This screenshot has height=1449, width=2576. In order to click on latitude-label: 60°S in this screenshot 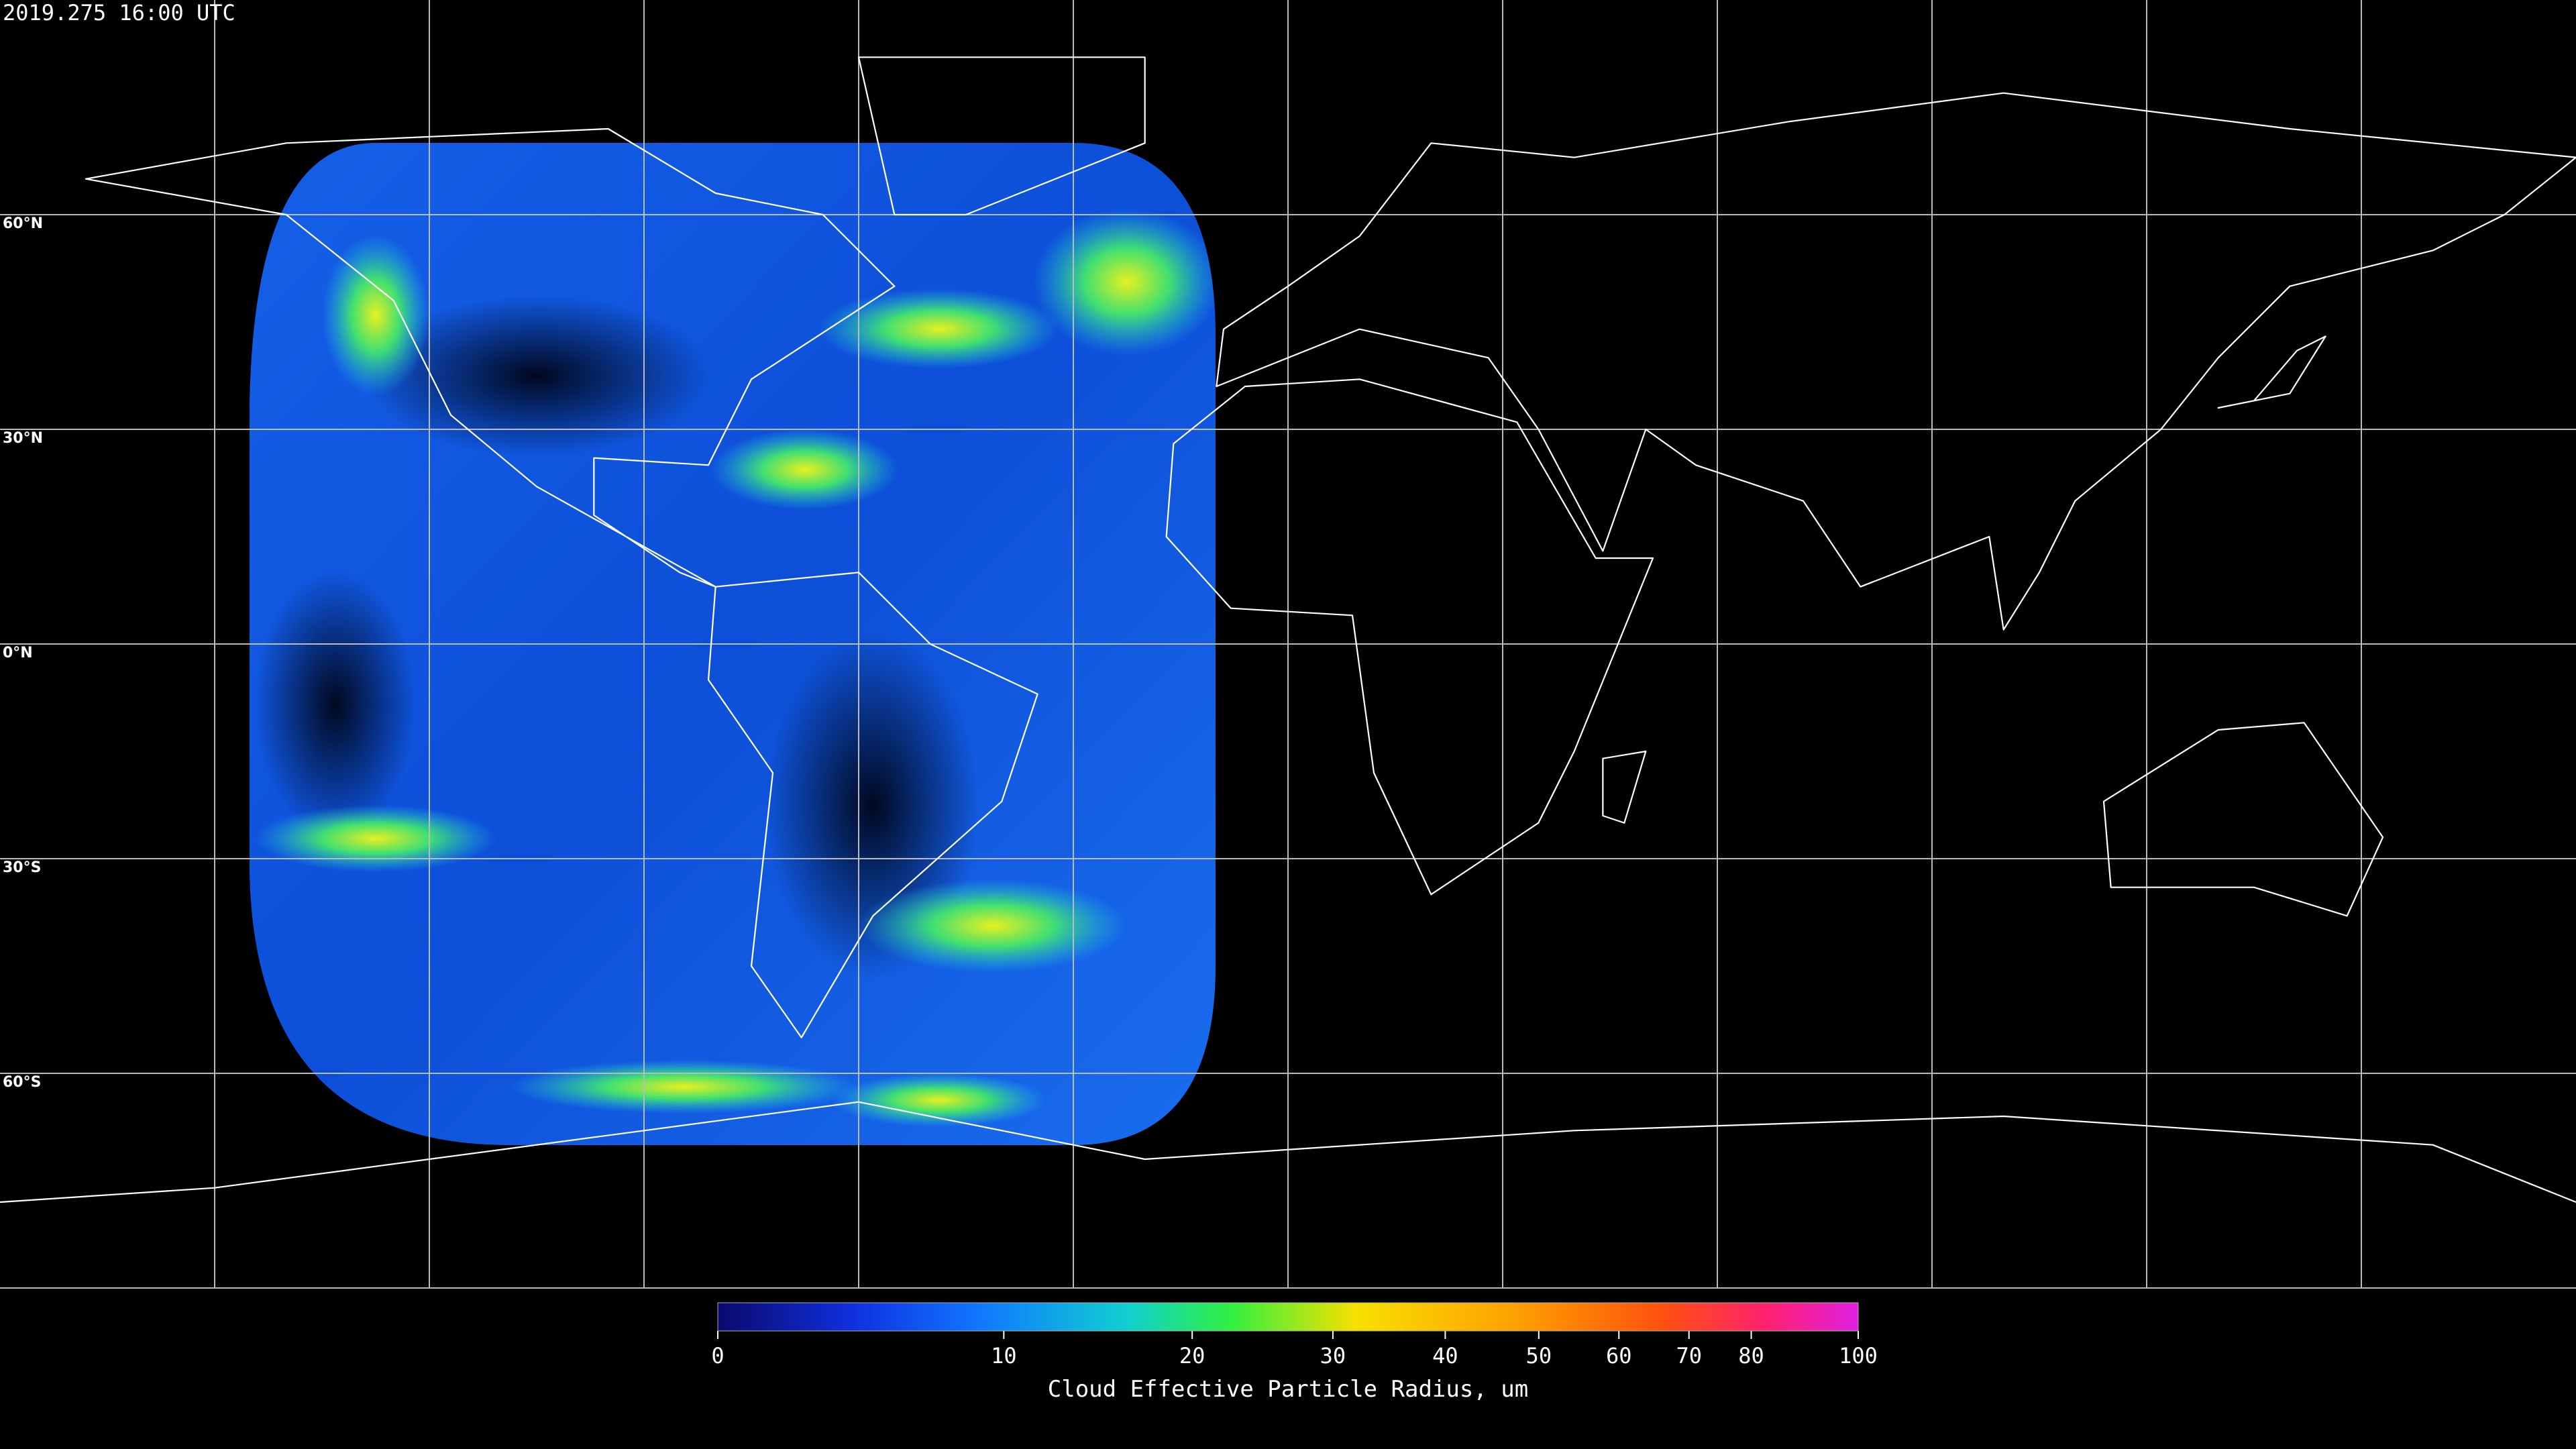, I will do `click(22, 1082)`.